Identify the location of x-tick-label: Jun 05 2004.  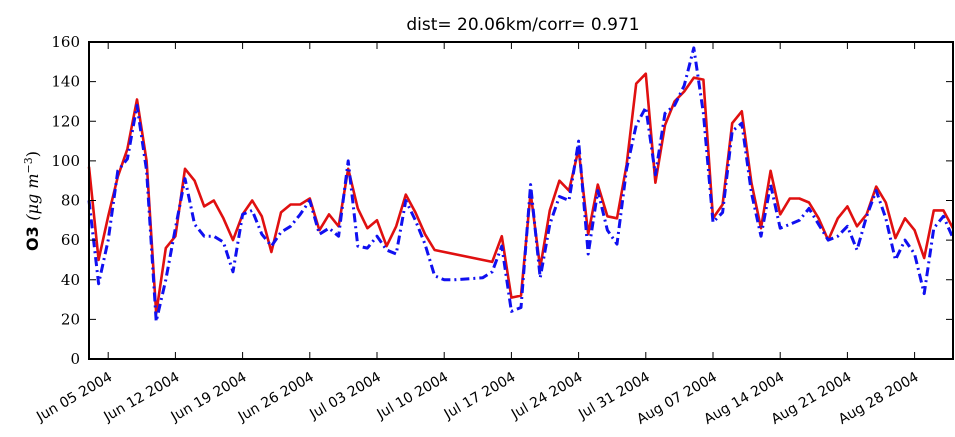
(74, 397).